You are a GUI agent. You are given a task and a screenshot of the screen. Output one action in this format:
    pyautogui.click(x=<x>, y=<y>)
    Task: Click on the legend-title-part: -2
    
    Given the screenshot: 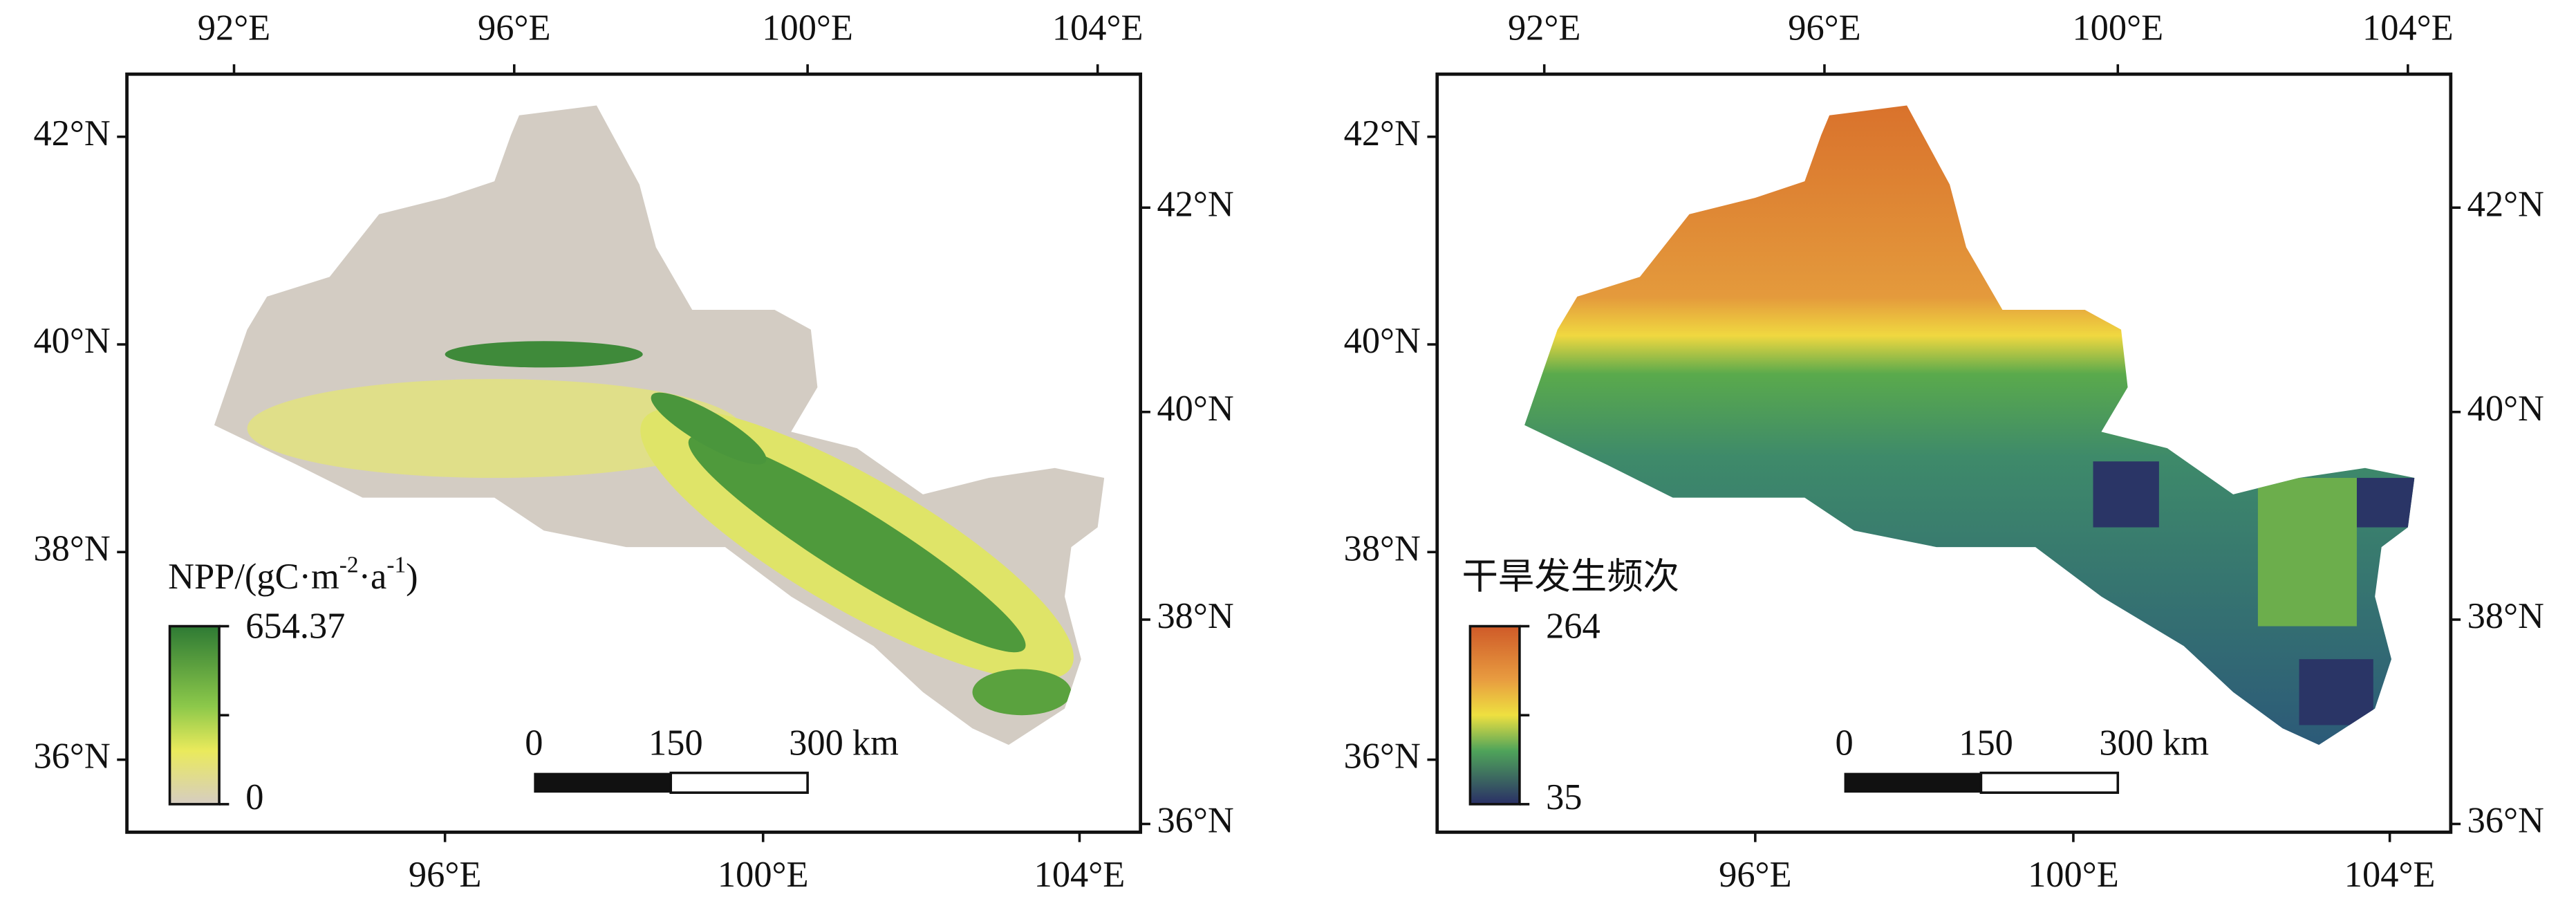 What is the action you would take?
    pyautogui.click(x=349, y=564)
    